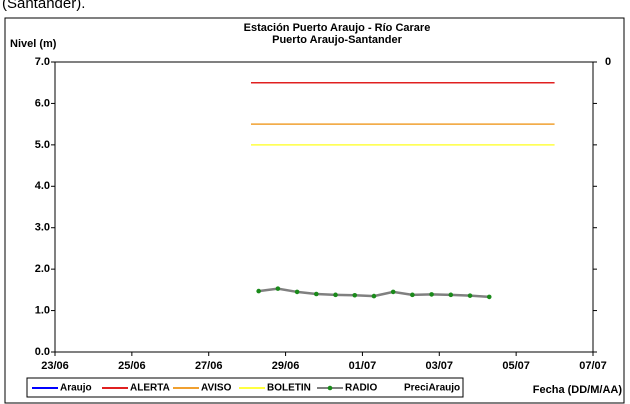  What do you see at coordinates (33, 44) in the screenshot?
I see `y-axis-label: Nivel (m)` at bounding box center [33, 44].